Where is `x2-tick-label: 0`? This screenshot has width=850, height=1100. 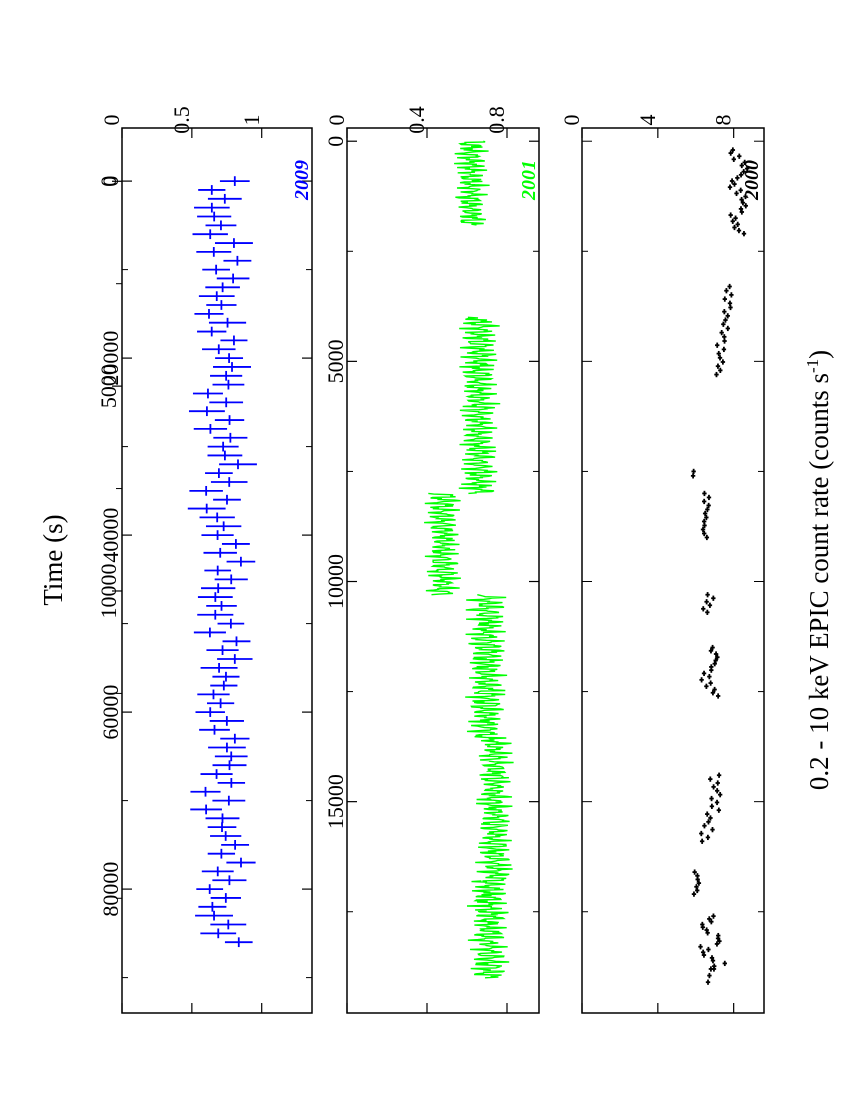
x2-tick-label: 0 is located at coordinates (108, 181).